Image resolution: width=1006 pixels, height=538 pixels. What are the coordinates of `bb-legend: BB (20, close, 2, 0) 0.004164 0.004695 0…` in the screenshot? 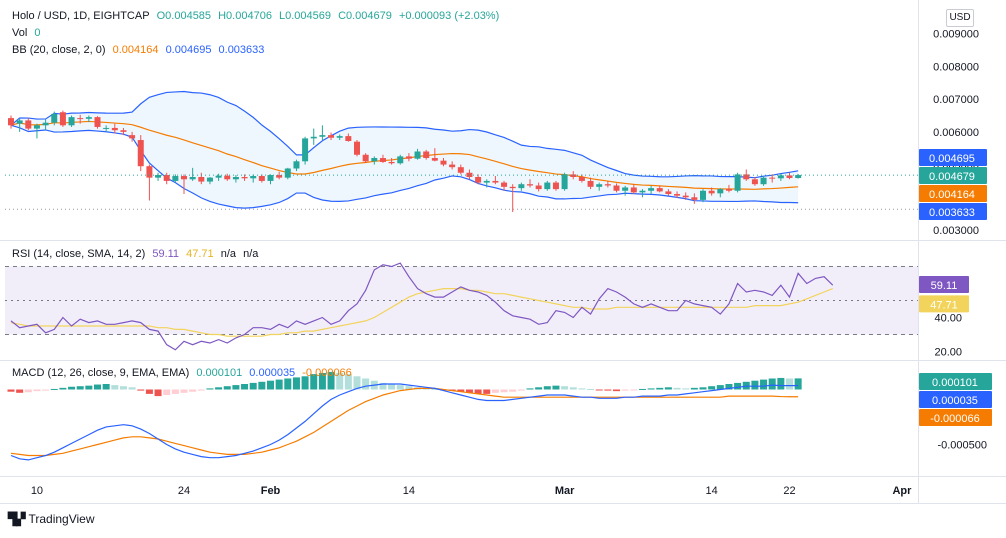 It's located at (140, 50).